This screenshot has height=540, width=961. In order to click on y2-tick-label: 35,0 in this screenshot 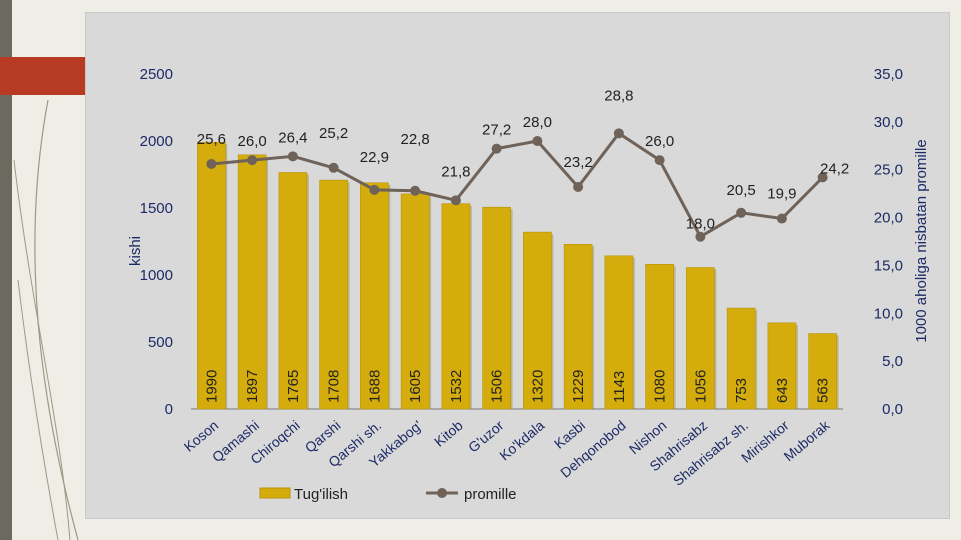, I will do `click(888, 74)`.